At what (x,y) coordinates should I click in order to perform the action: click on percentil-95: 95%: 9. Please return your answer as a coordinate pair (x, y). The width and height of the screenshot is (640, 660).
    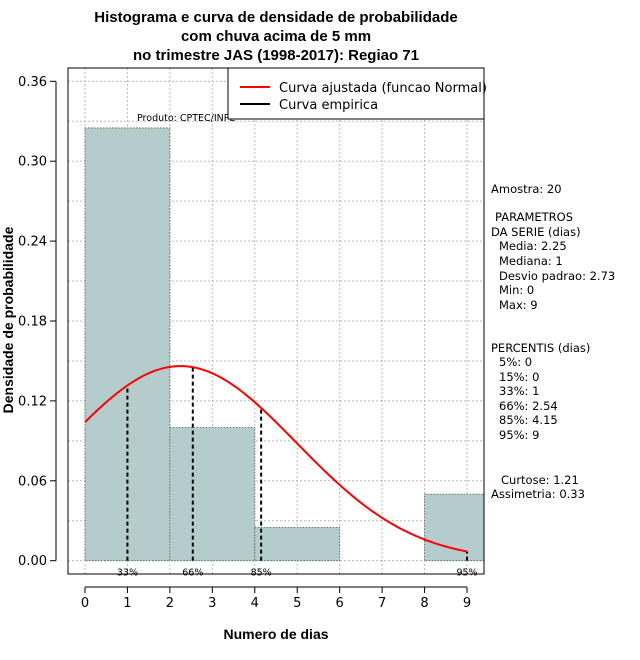
    Looking at the image, I should click on (519, 435).